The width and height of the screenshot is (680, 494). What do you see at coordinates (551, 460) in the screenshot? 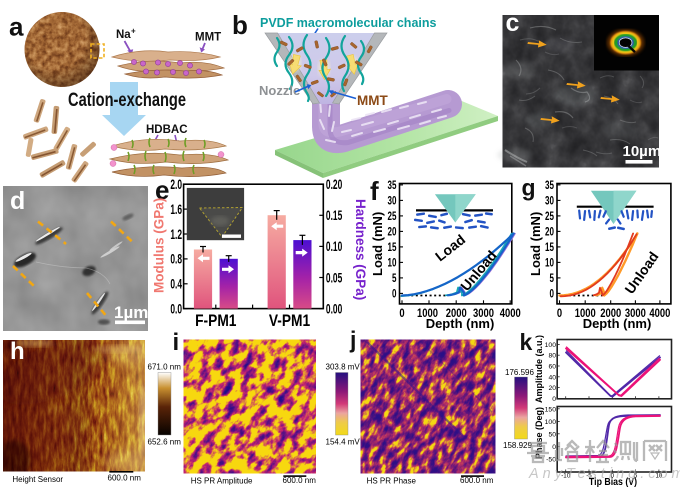
I see `svg-text: -50` at bounding box center [551, 460].